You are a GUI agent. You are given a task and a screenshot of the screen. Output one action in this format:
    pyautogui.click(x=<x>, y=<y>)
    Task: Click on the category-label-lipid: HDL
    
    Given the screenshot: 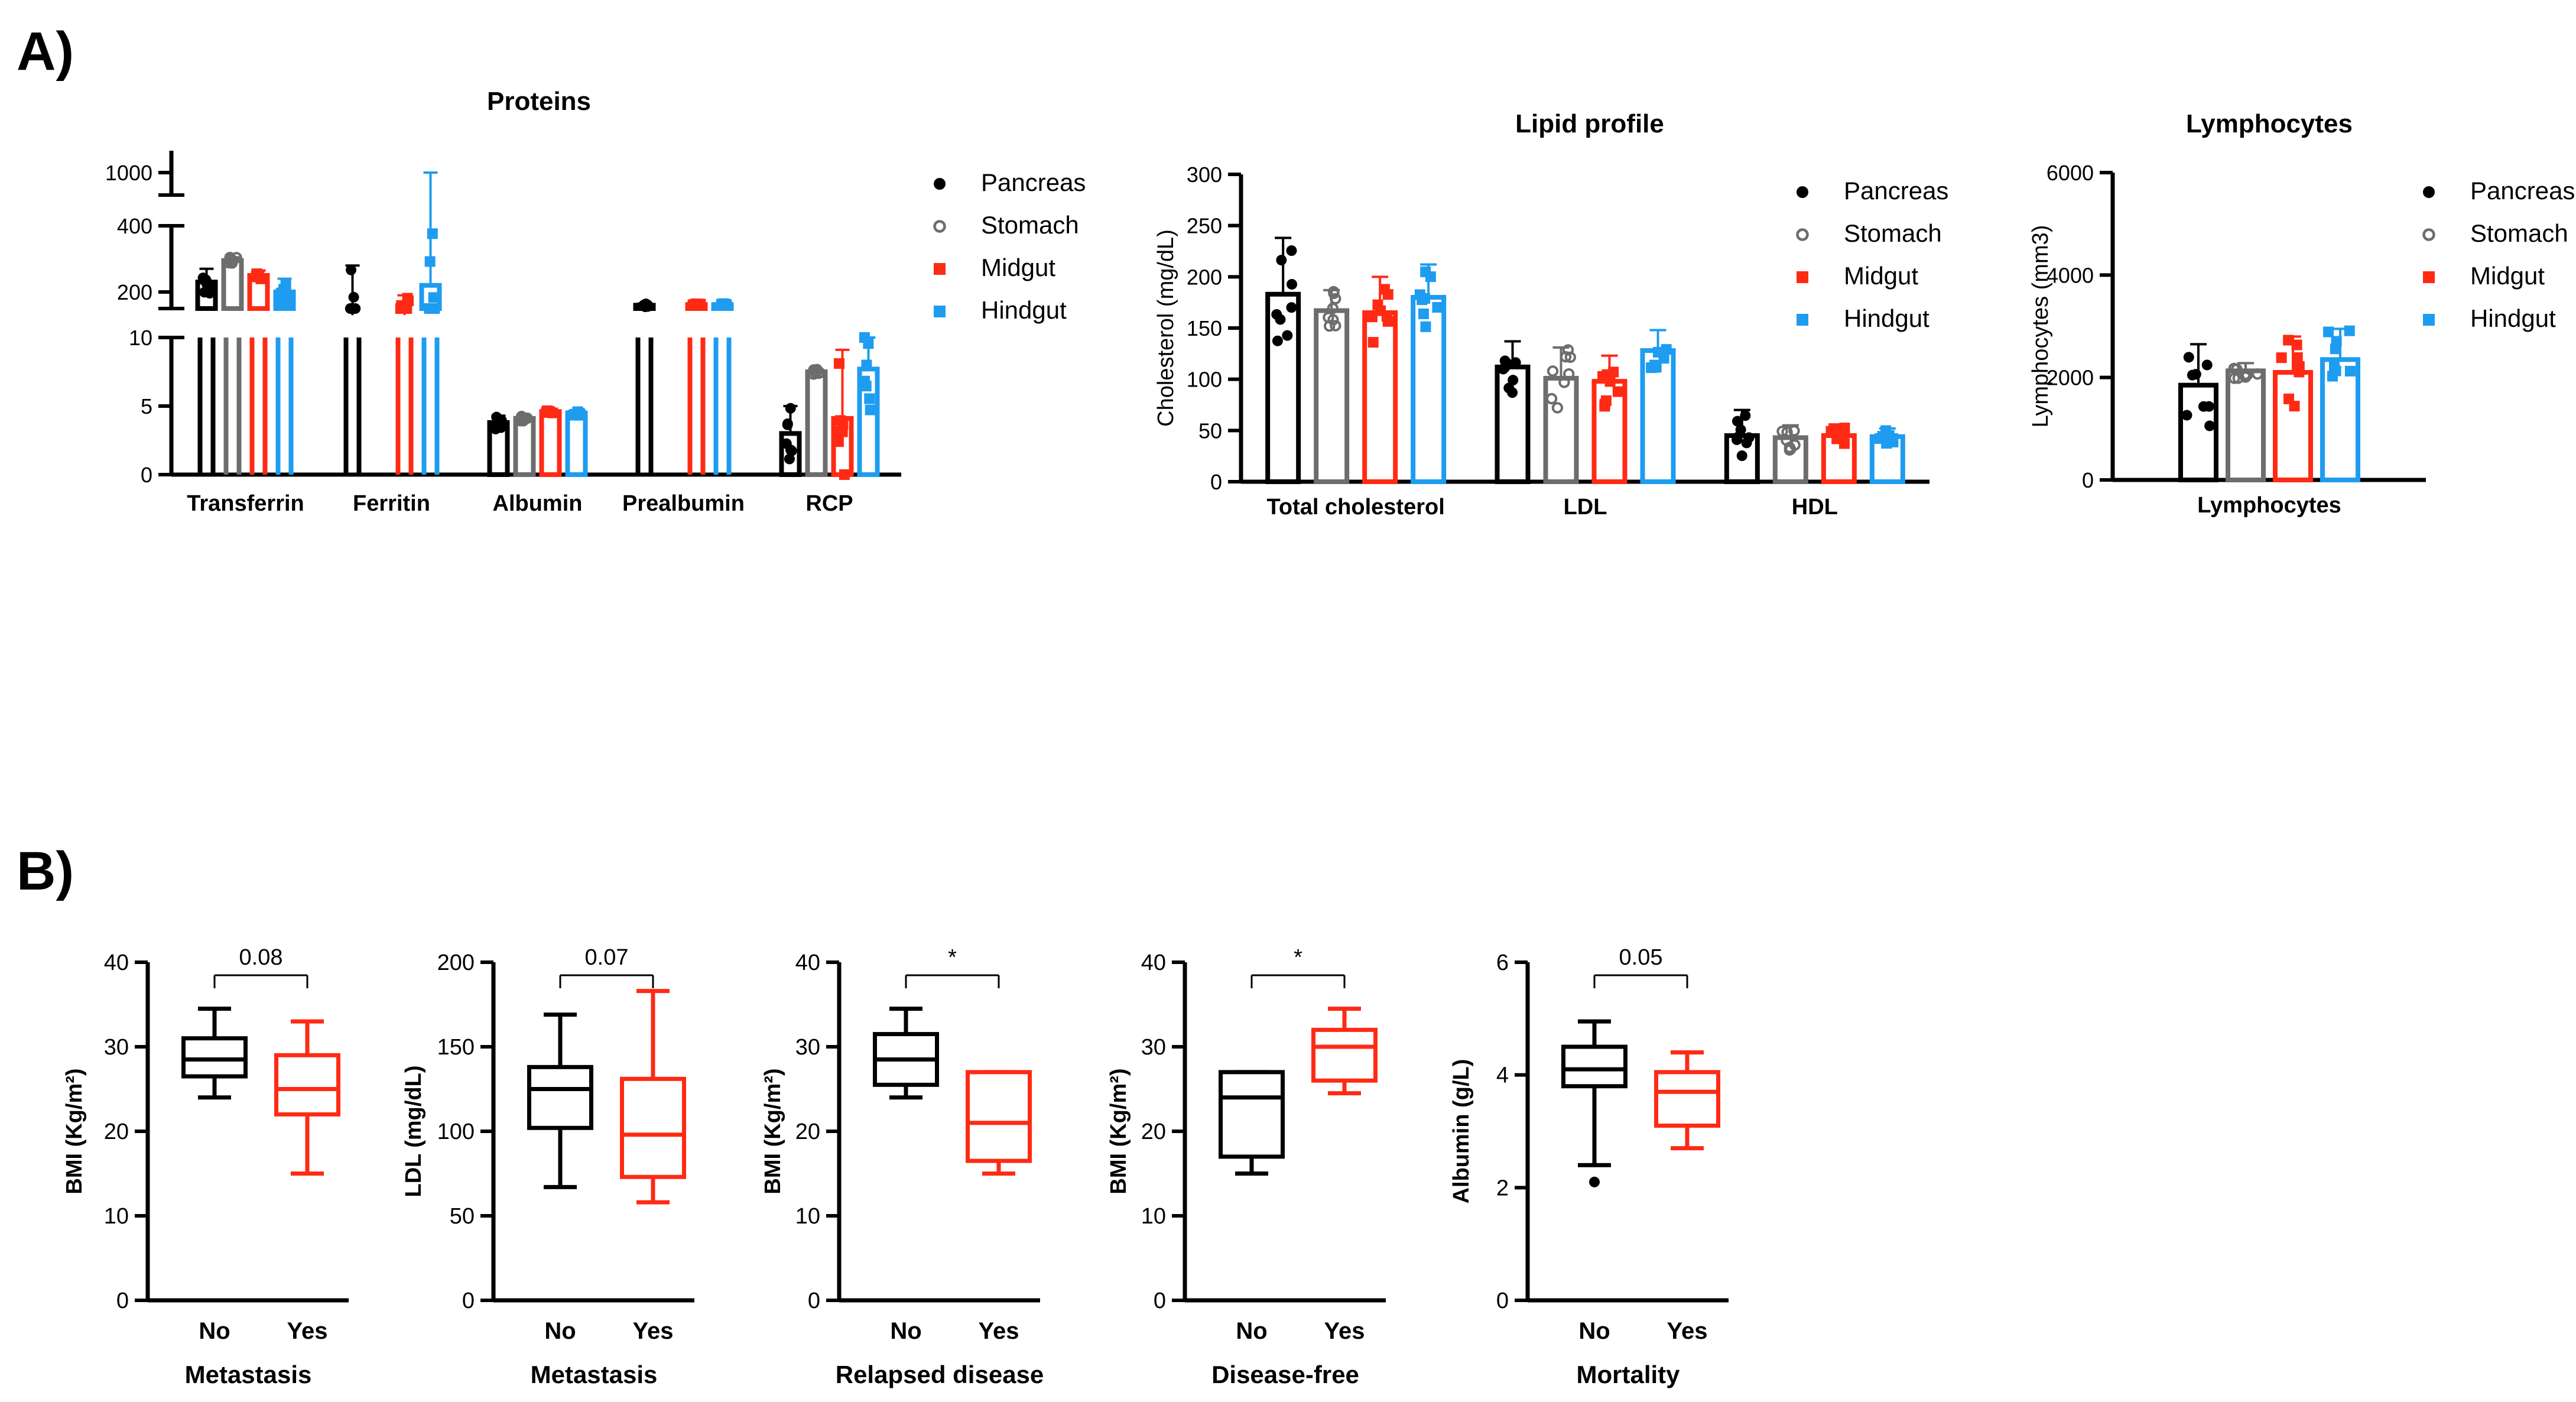 What is the action you would take?
    pyautogui.click(x=1815, y=507)
    